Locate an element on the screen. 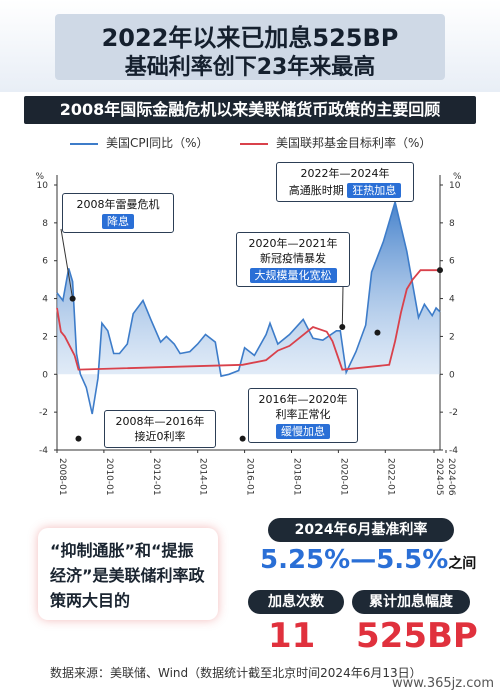 Image resolution: width=500 pixels, height=695 pixels. annotation-inflation: 2022年—2024年 高通胀时期 狂热加息 is located at coordinates (345, 182).